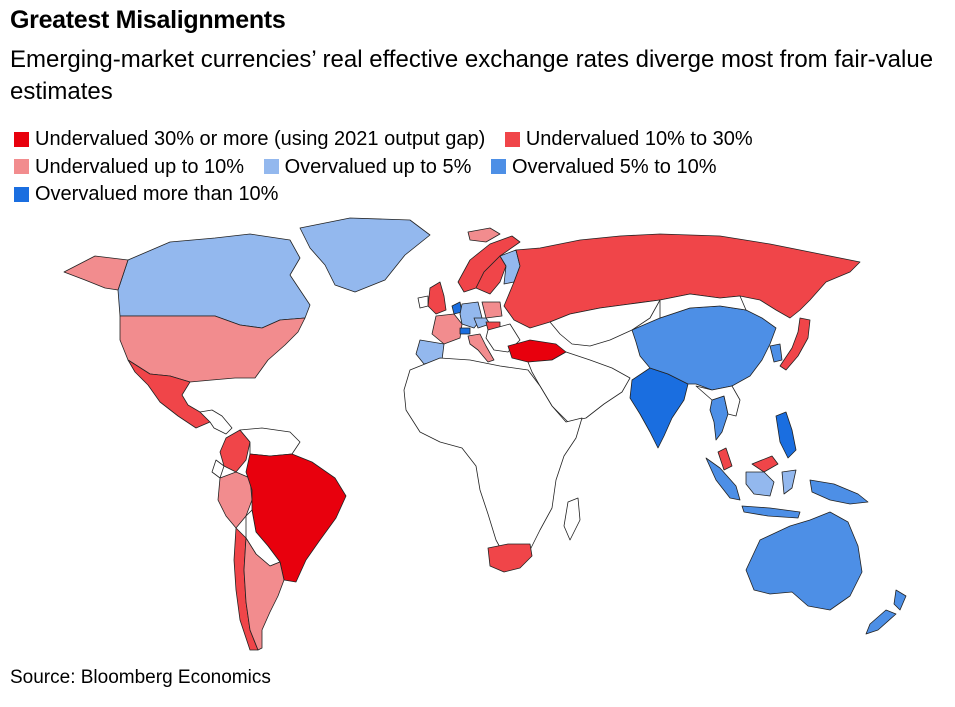 The height and width of the screenshot is (707, 955). What do you see at coordinates (605, 323) in the screenshot?
I see `kazakhstan` at bounding box center [605, 323].